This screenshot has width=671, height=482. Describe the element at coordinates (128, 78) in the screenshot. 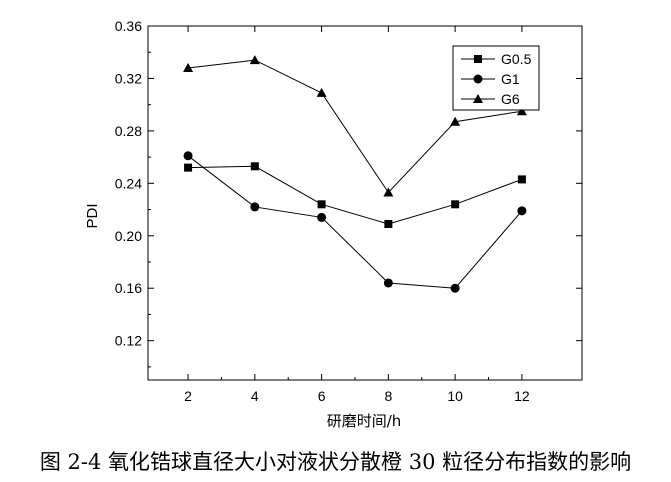

I see `y-tick-label: 0.32` at that location.